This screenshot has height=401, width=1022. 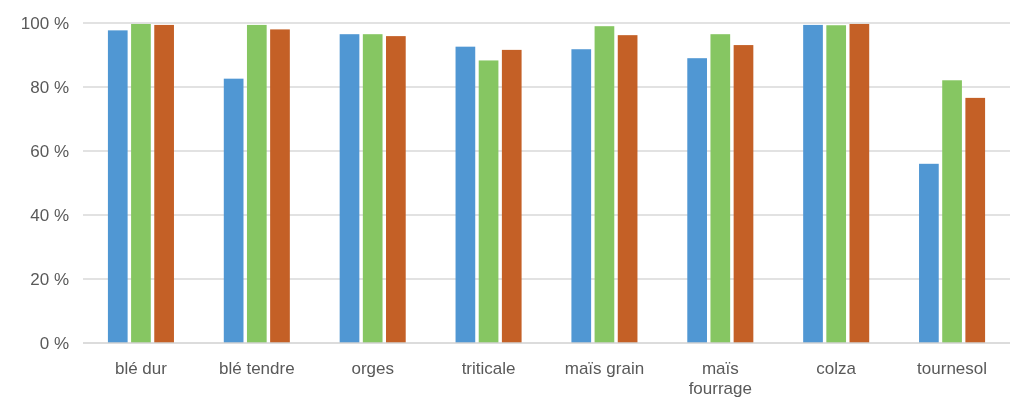 What do you see at coordinates (720, 378) in the screenshot?
I see `x-tick-label: maïs fourrage` at bounding box center [720, 378].